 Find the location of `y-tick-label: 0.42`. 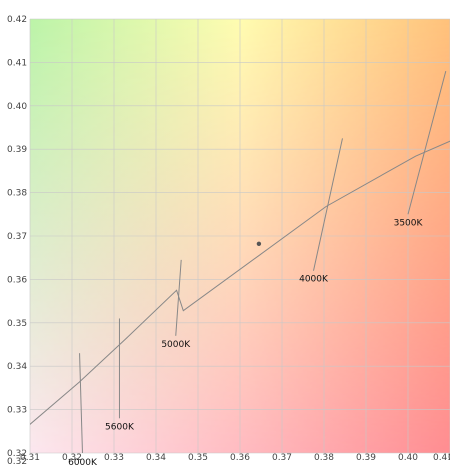

y-tick-label: 0.42 is located at coordinates (17, 20).